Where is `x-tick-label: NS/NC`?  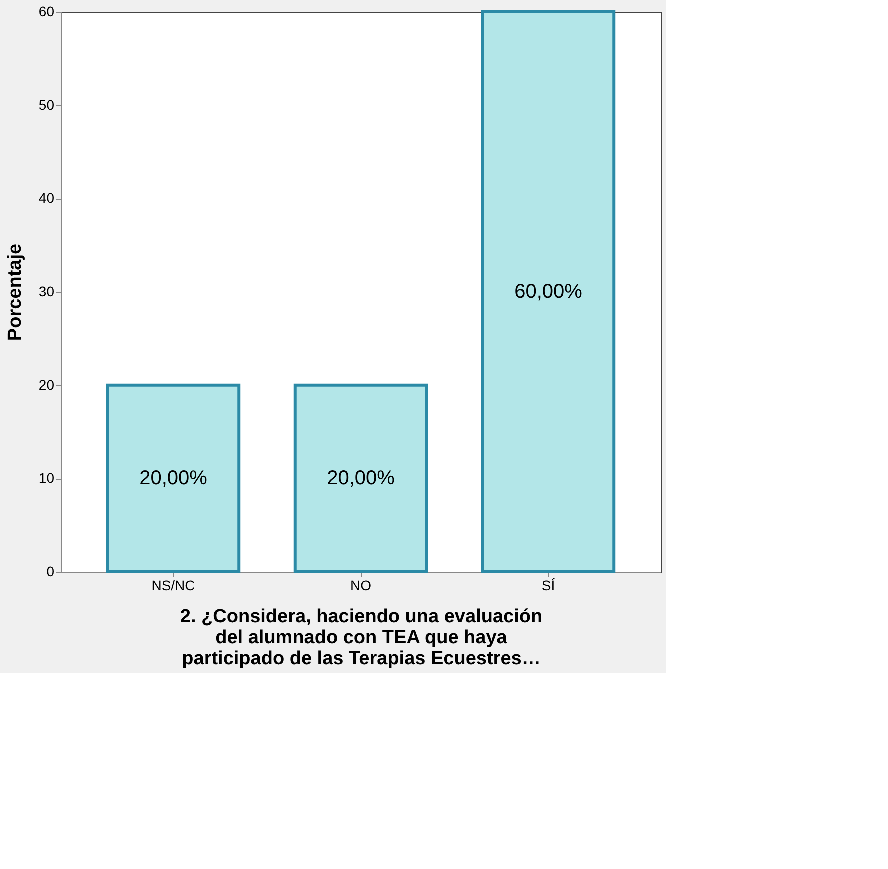 x-tick-label: NS/NC is located at coordinates (174, 586).